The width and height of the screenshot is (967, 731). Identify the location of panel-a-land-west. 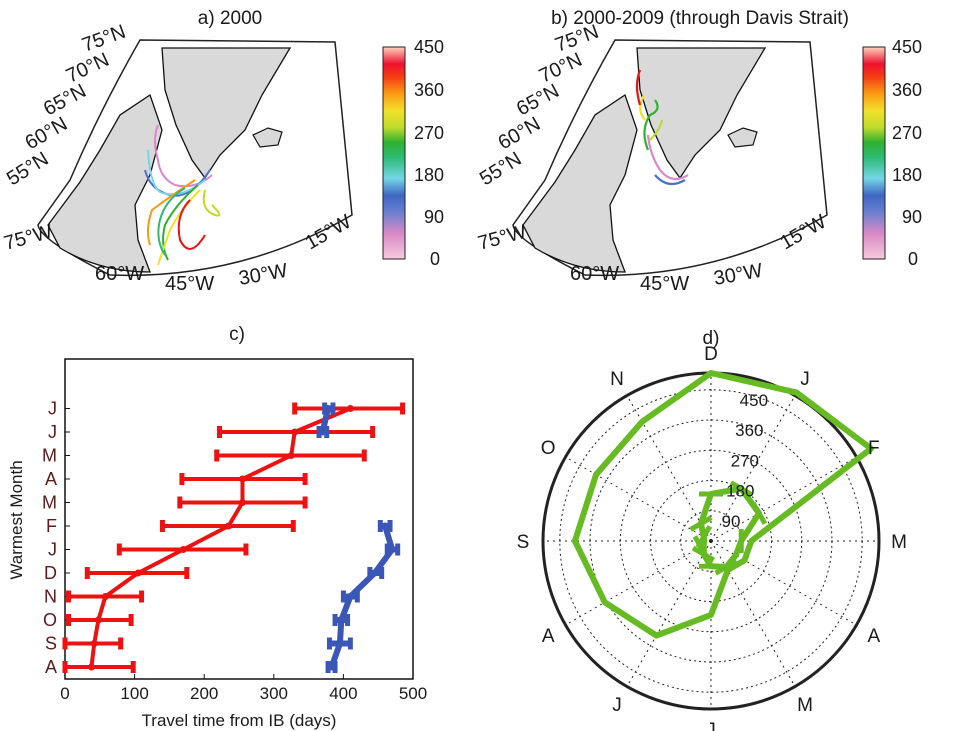
(105, 183).